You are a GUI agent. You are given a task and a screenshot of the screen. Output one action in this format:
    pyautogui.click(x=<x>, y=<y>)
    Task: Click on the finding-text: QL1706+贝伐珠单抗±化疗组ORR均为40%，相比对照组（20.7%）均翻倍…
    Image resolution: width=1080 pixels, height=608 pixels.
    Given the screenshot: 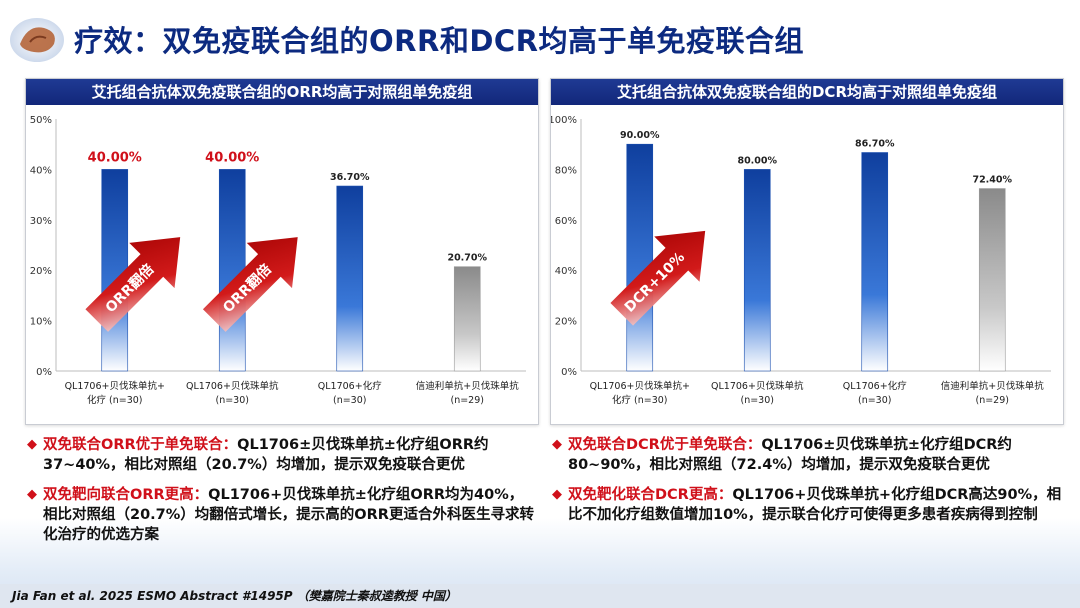 What is the action you would take?
    pyautogui.click(x=288, y=515)
    